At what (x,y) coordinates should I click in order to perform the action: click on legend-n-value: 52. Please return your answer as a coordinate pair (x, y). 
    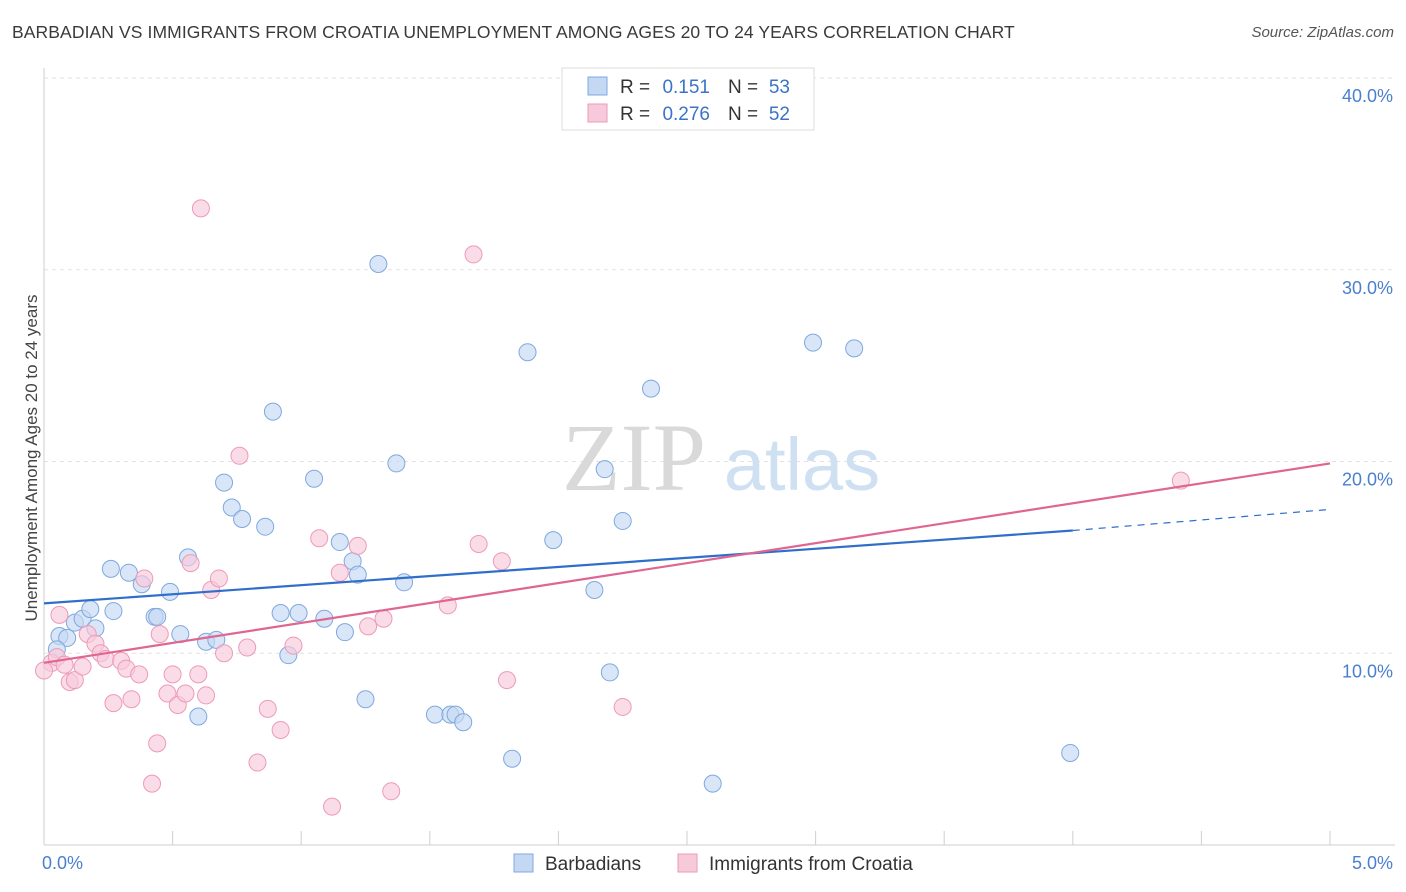
    Looking at the image, I should click on (779, 114).